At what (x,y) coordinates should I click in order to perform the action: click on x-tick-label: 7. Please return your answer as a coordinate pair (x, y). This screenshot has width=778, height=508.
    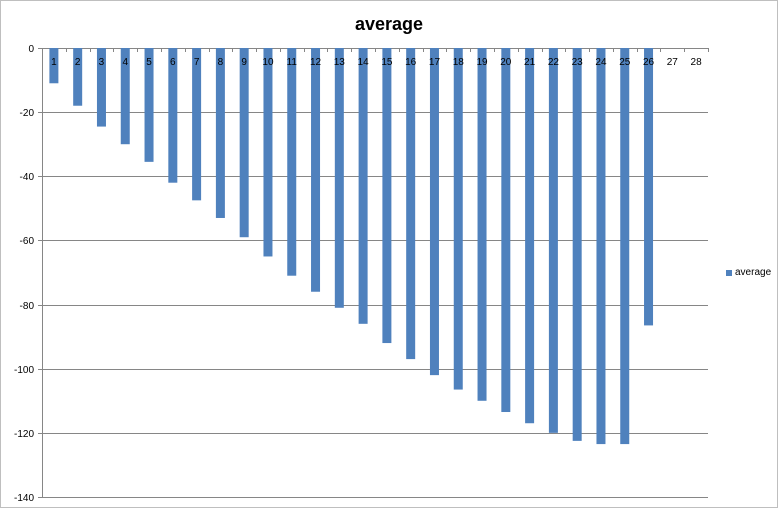
    Looking at the image, I should click on (197, 62).